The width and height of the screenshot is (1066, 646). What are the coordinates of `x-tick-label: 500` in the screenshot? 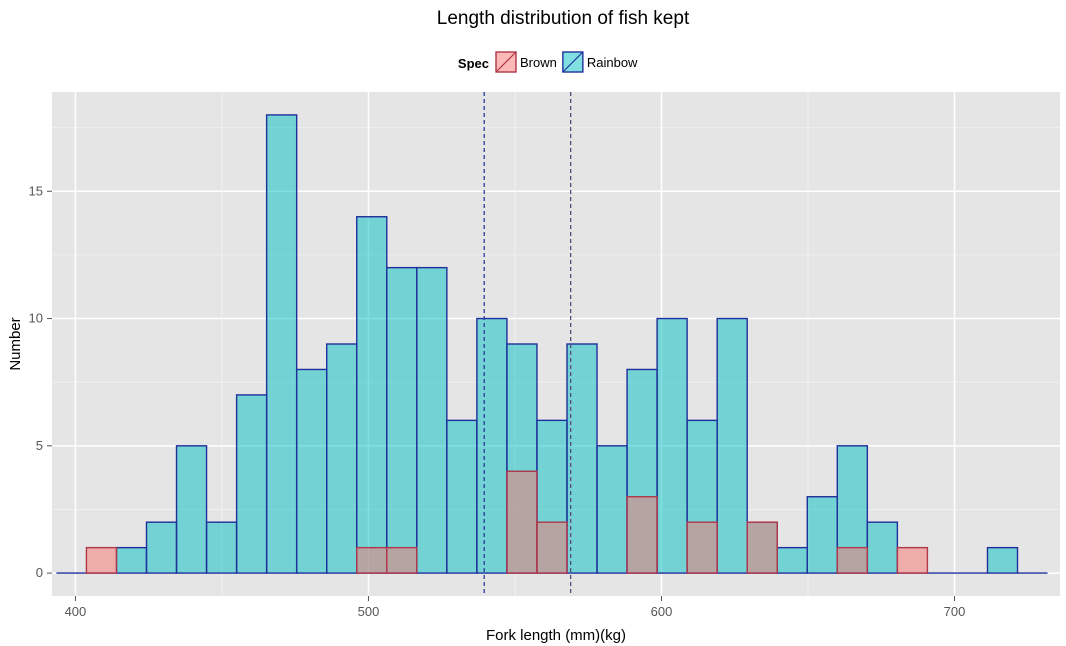 It's located at (369, 611).